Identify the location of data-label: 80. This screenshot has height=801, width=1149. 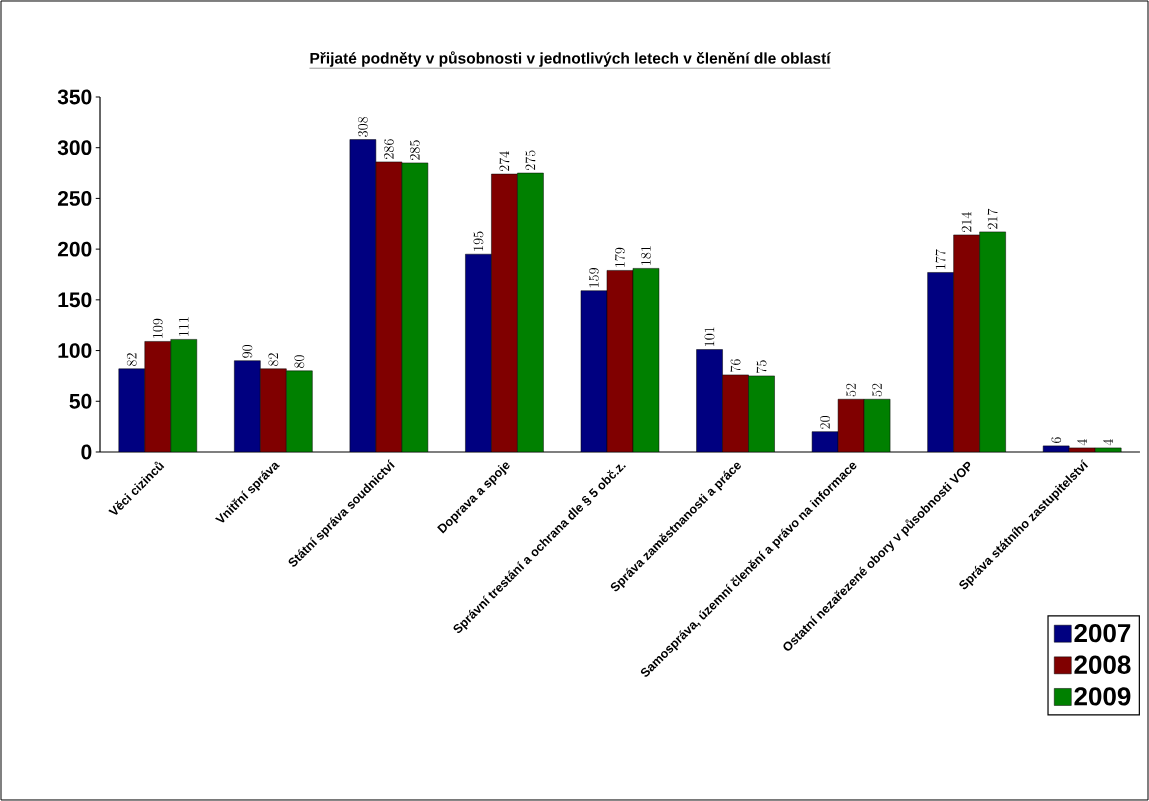
(299, 361).